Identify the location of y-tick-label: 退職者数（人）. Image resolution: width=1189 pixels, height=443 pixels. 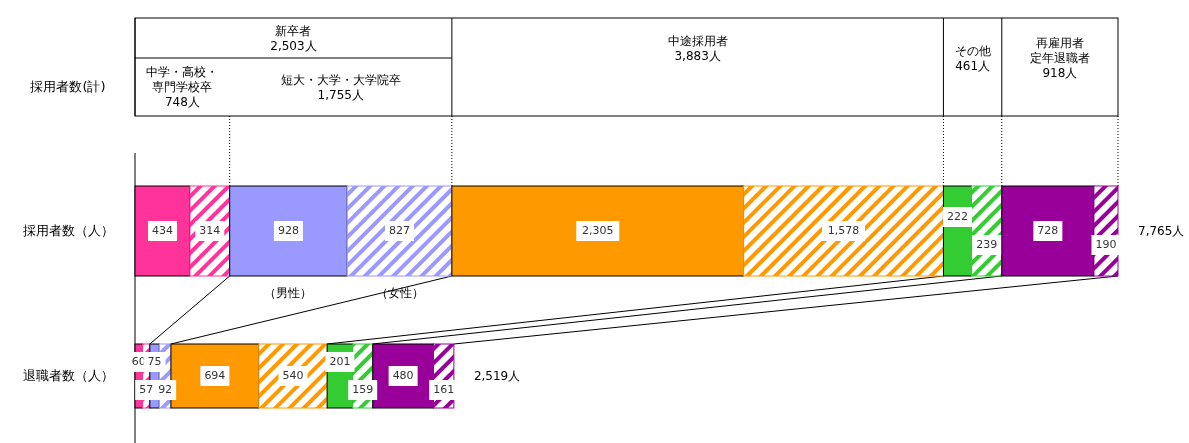
(68, 375).